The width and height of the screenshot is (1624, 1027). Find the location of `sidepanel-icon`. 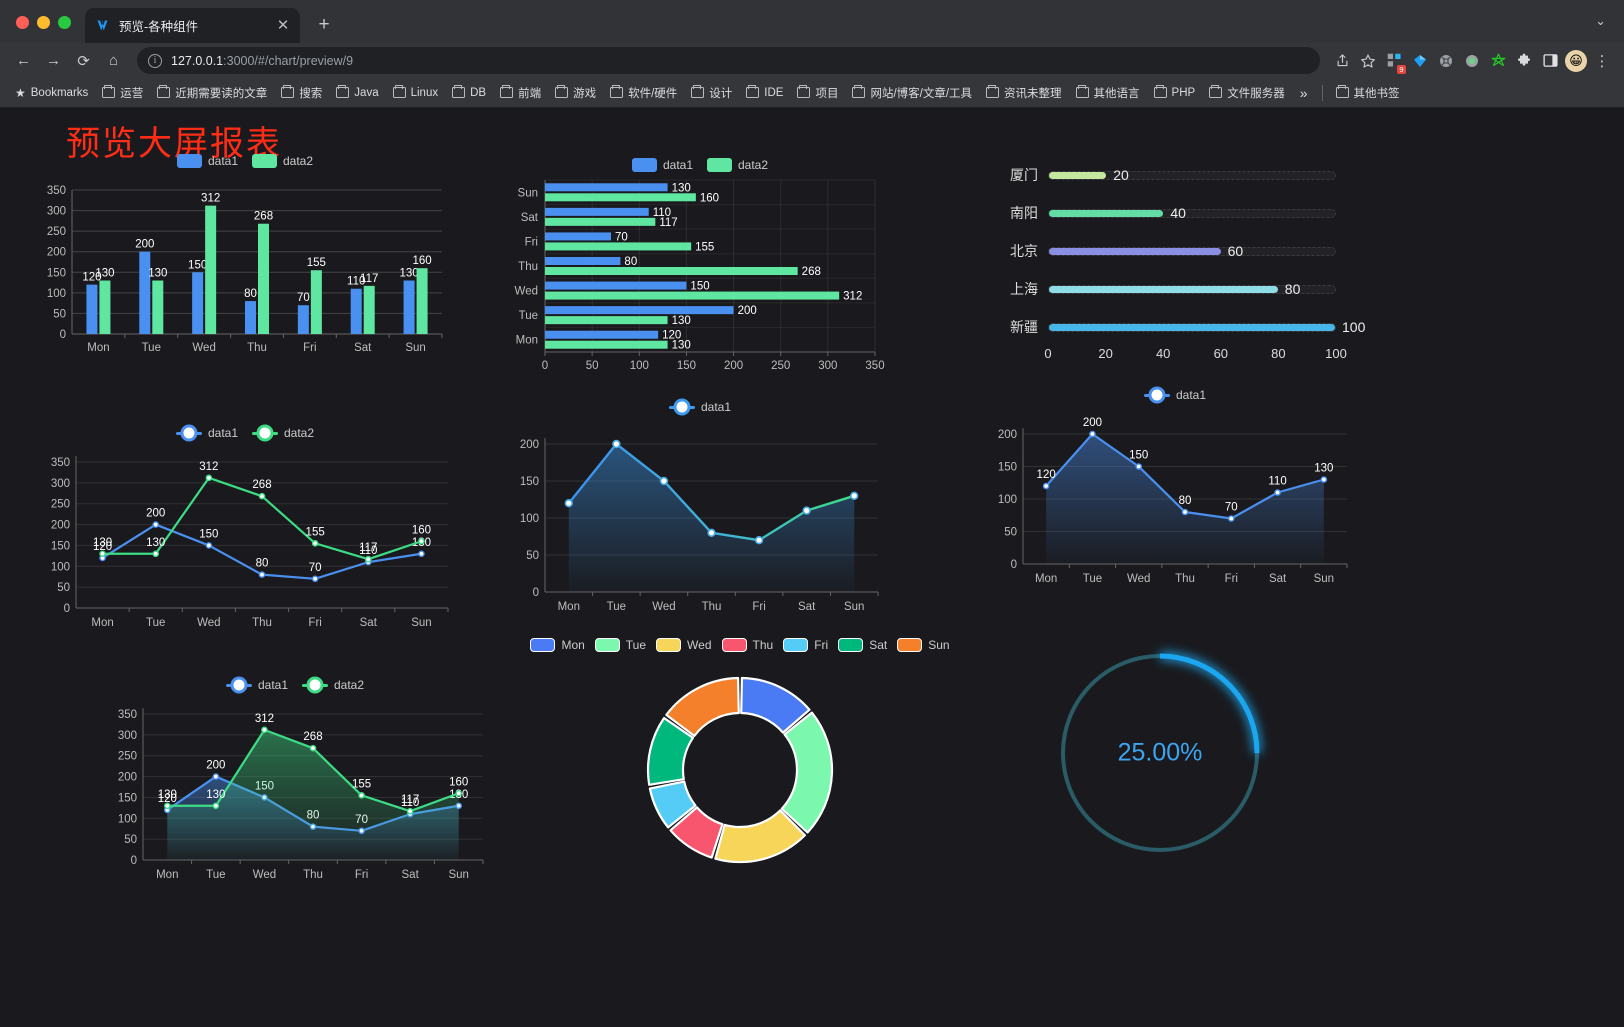

sidepanel-icon is located at coordinates (1550, 61).